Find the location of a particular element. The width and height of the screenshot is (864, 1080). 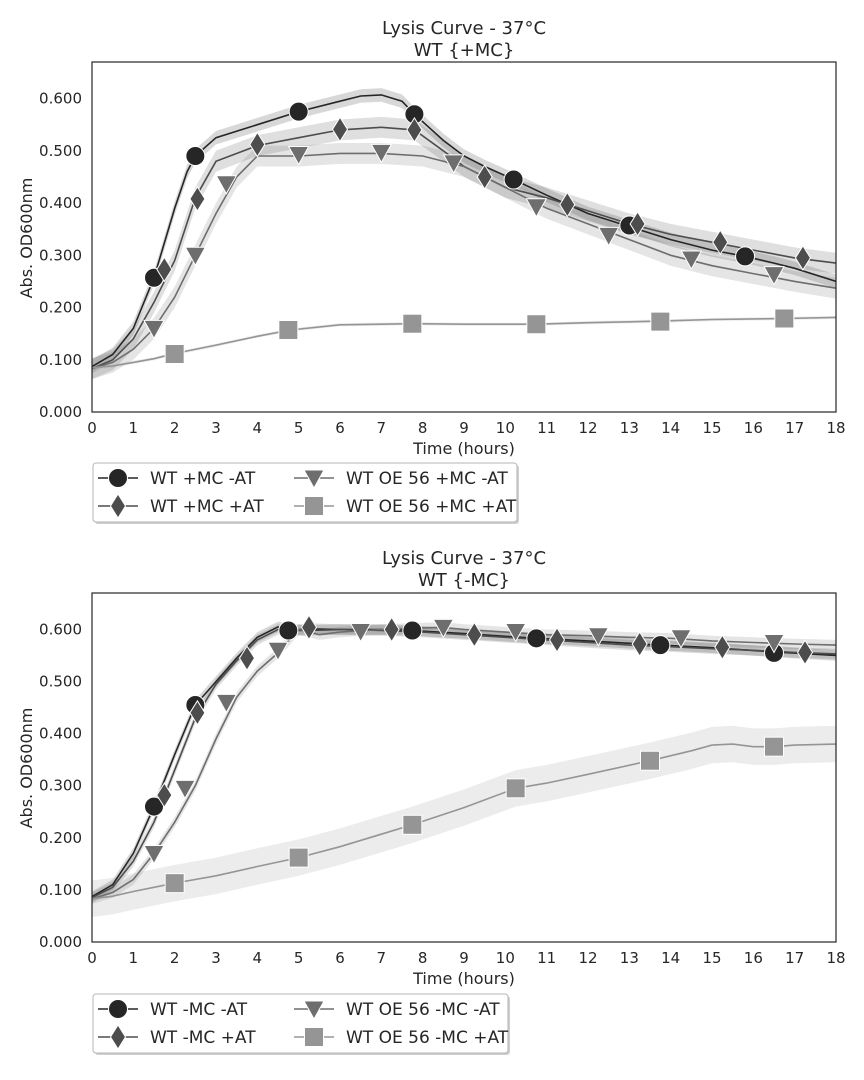

chart-subtitle: WT {-MC} is located at coordinates (464, 580).